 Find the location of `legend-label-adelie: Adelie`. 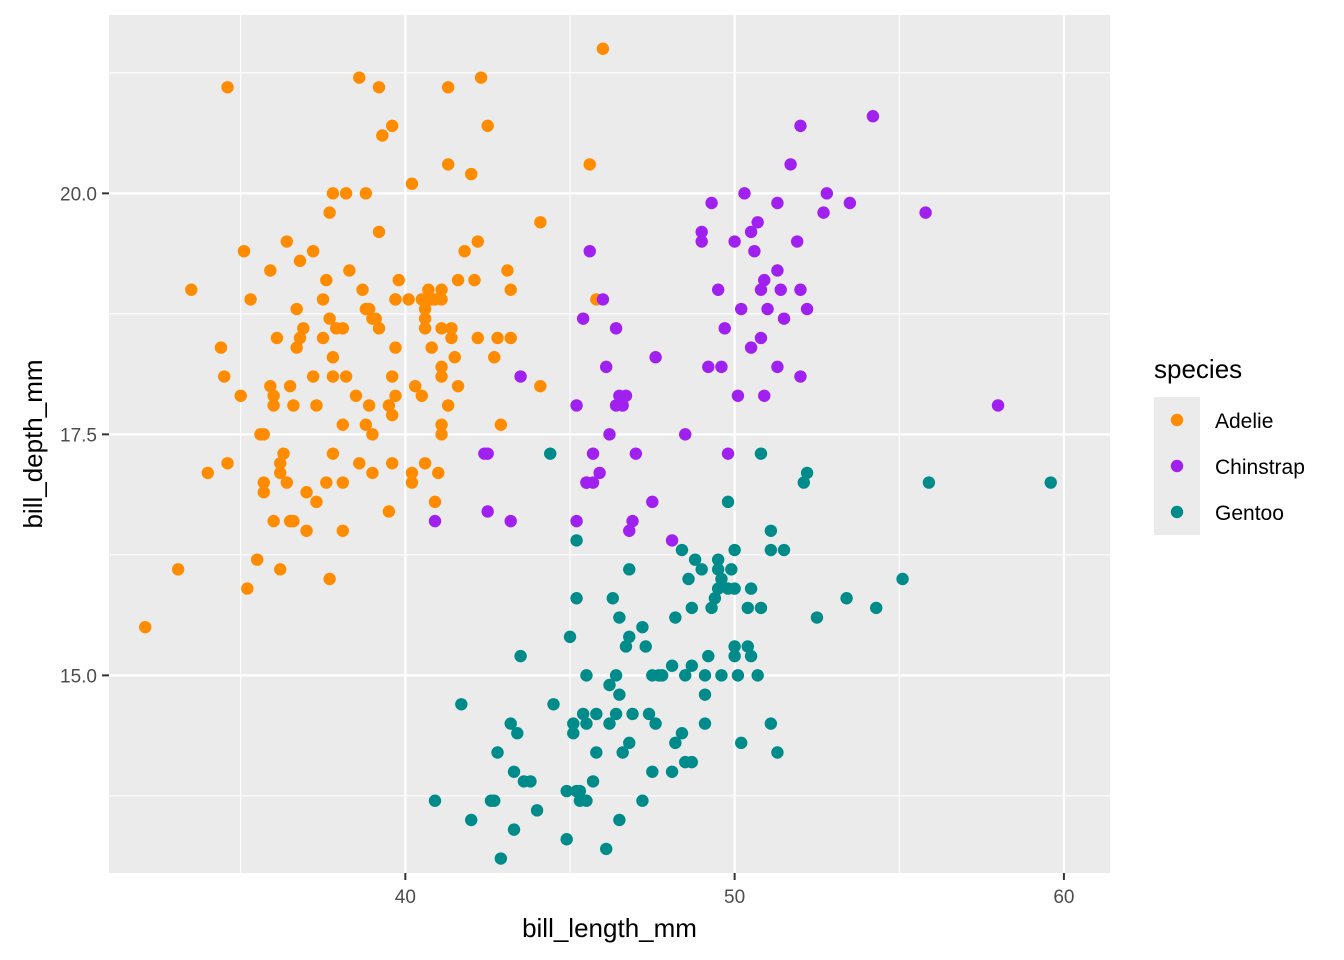

legend-label-adelie: Adelie is located at coordinates (1244, 421).